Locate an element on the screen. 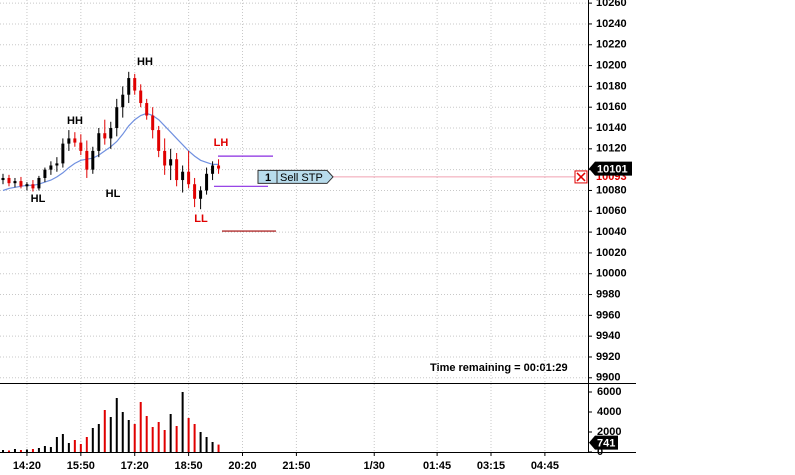 This screenshot has height=475, width=795. x-tick-label: 1/30 is located at coordinates (374, 466).